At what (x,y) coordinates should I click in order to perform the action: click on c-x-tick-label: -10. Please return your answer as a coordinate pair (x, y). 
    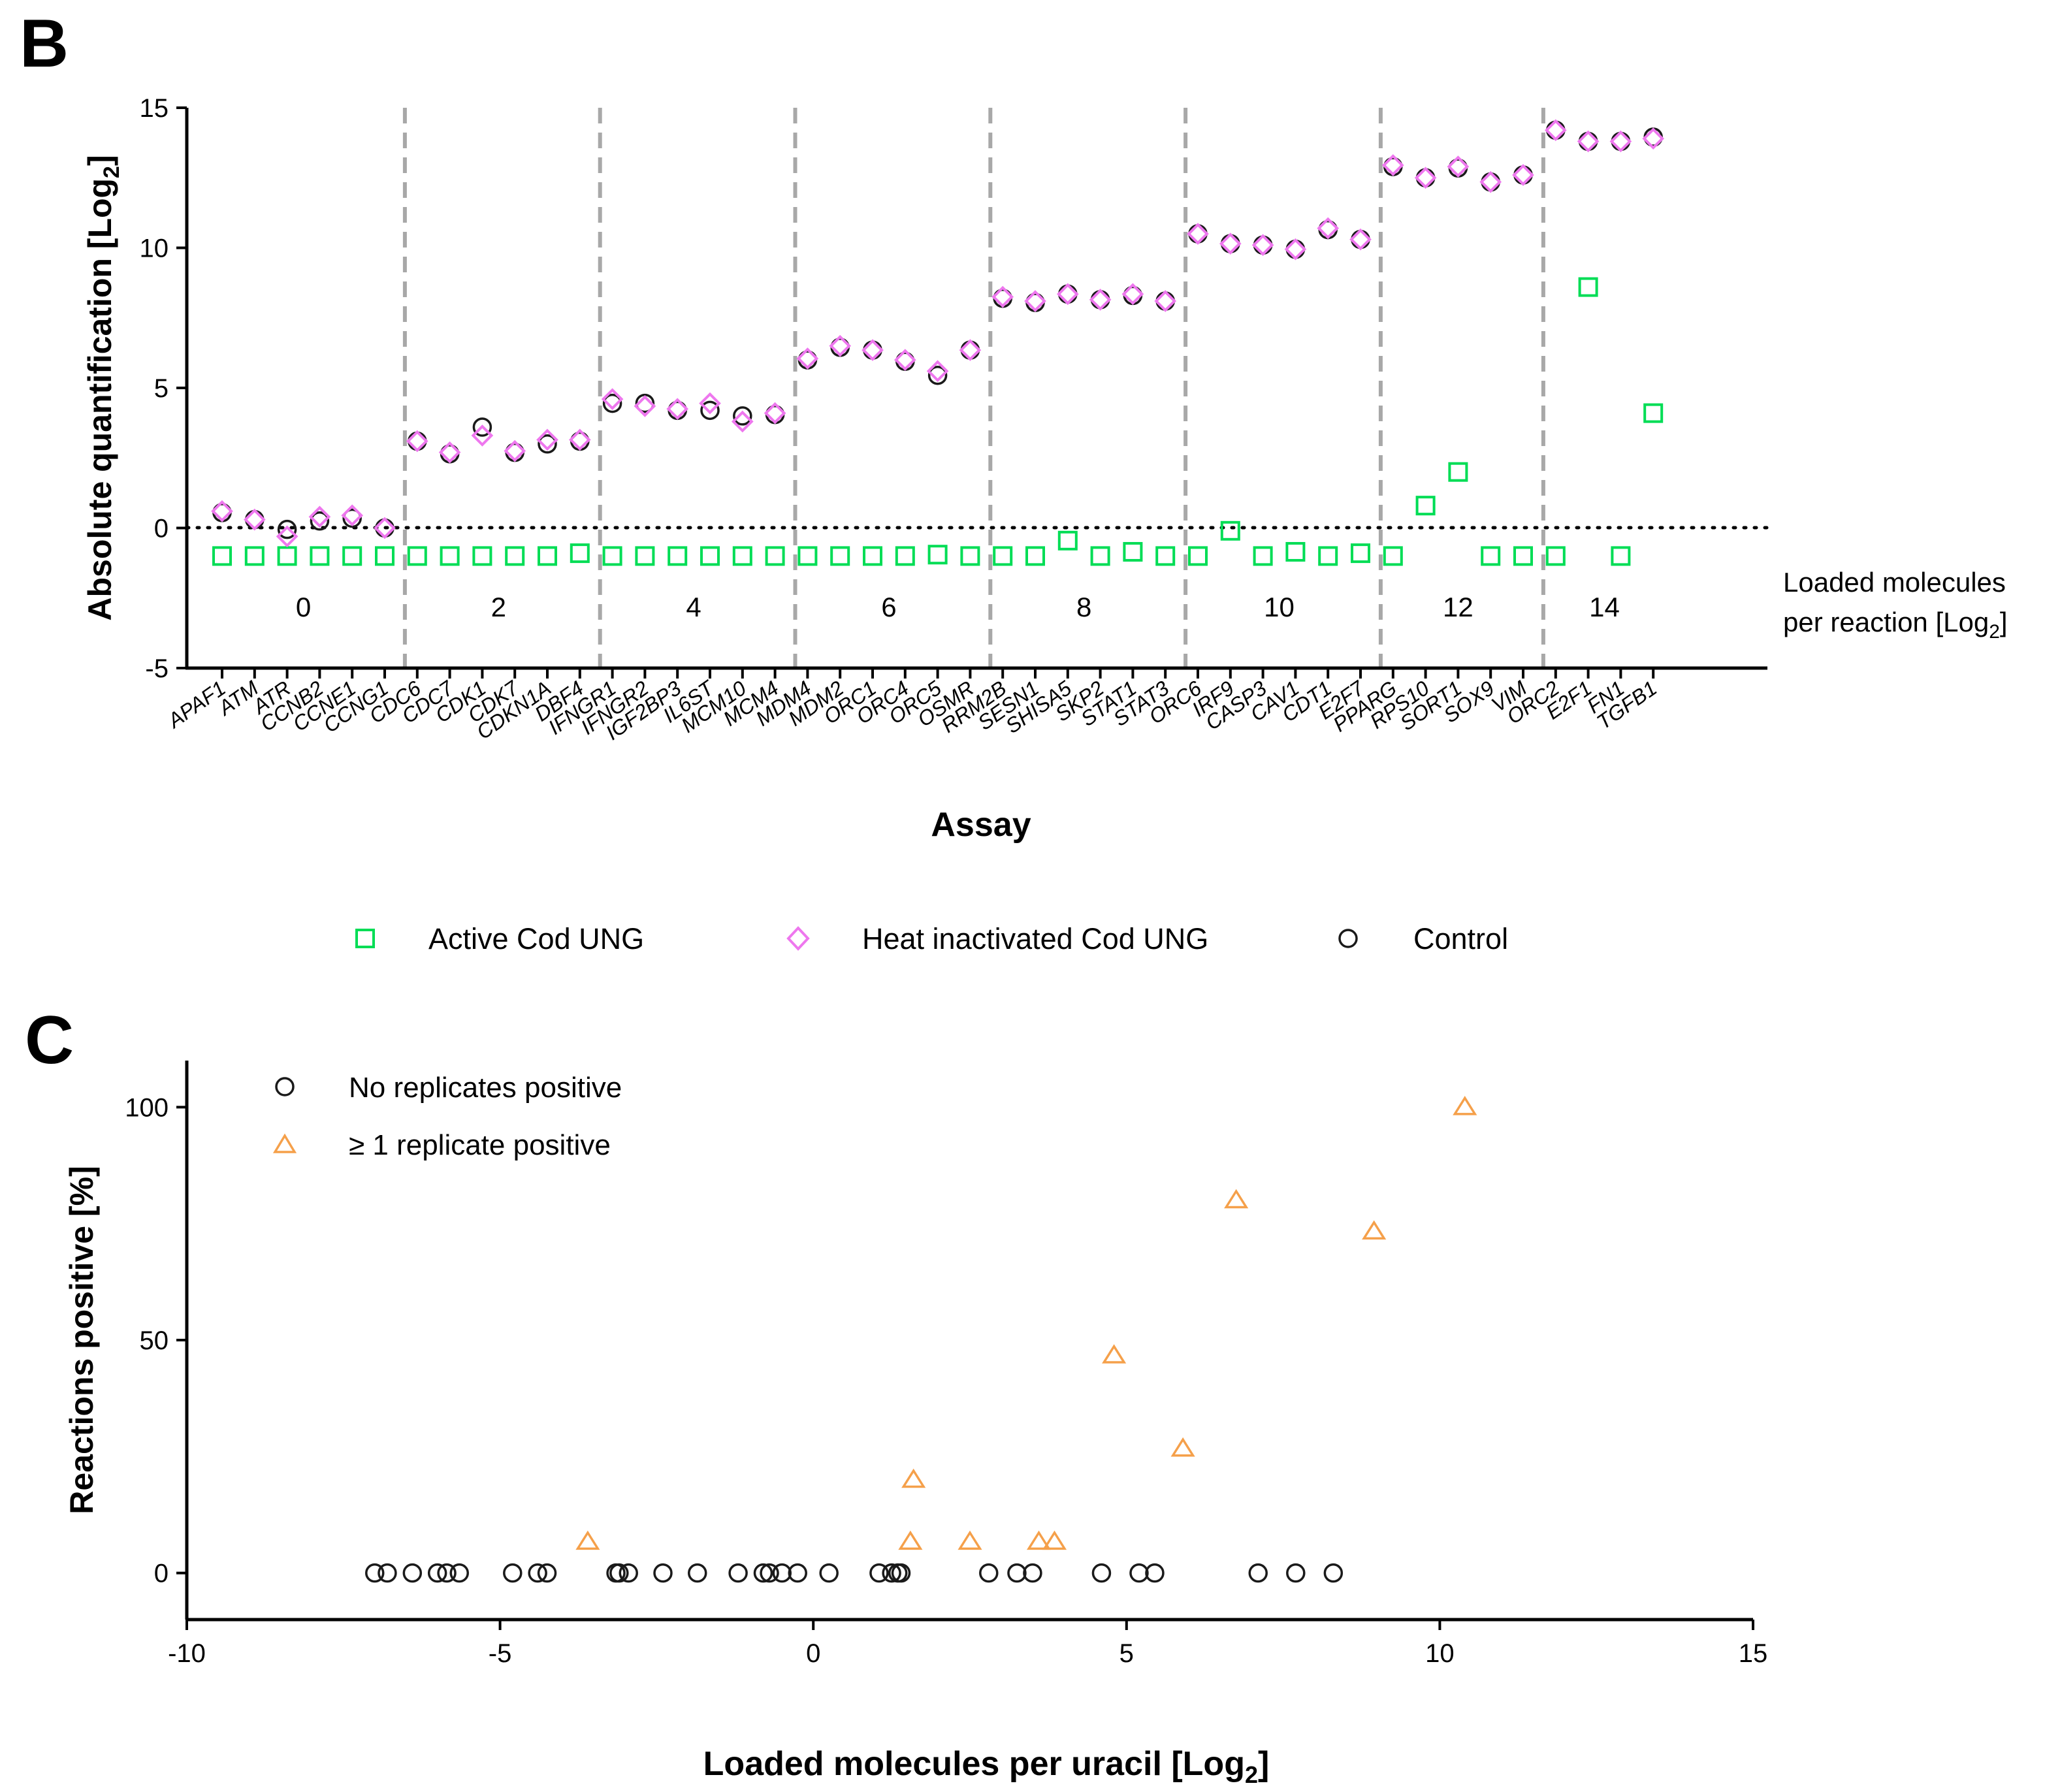
    Looking at the image, I should click on (187, 1653).